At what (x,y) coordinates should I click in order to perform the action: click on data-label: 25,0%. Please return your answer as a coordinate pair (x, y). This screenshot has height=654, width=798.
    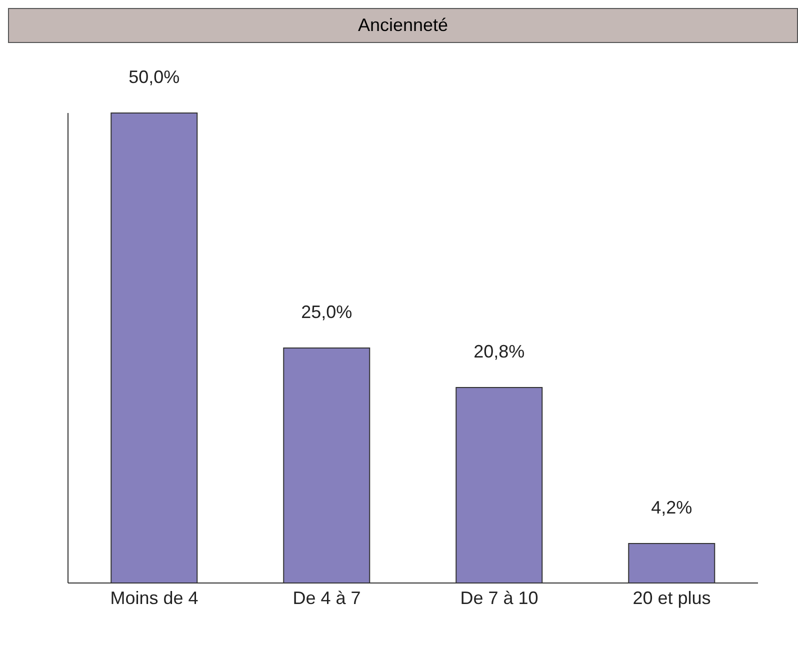
    Looking at the image, I should click on (326, 312).